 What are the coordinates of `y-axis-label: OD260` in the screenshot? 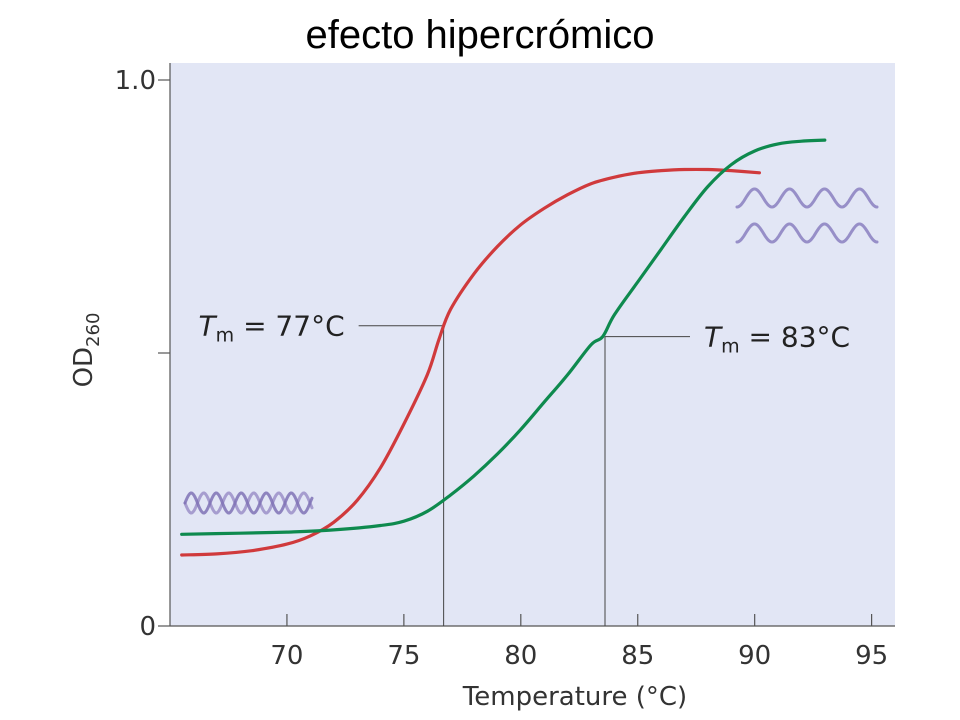 It's located at (86, 350).